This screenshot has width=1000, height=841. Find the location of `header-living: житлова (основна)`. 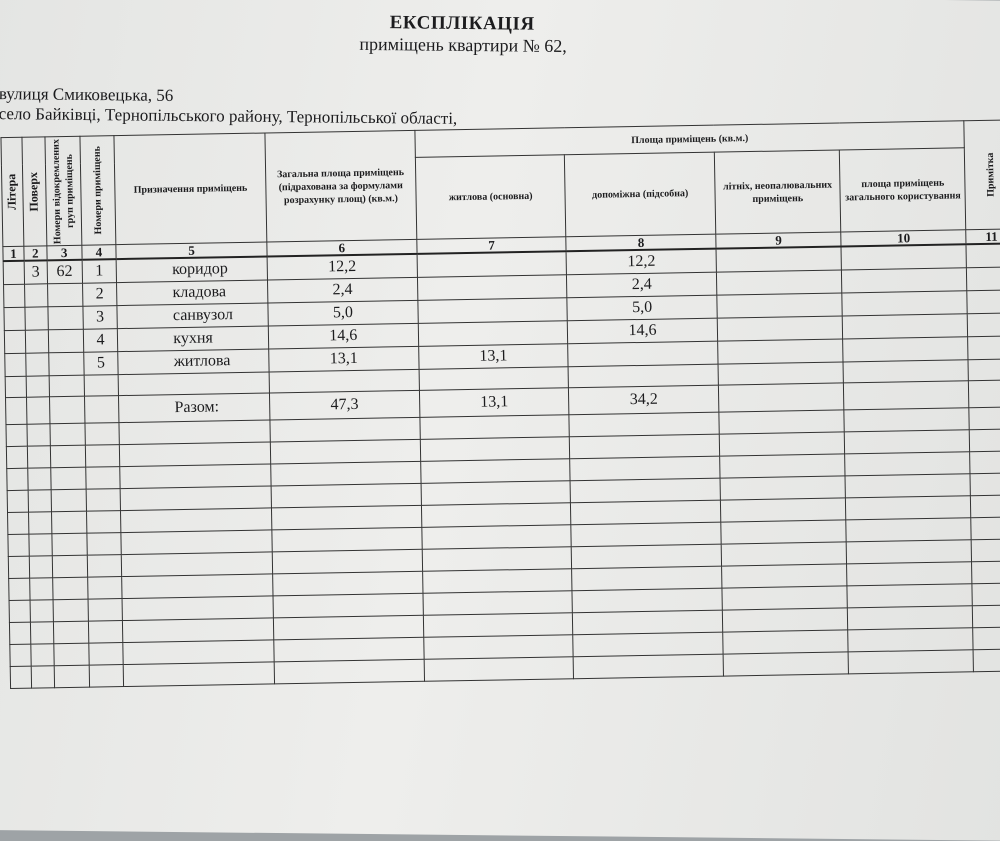

header-living: житлова (основна) is located at coordinates (491, 197).